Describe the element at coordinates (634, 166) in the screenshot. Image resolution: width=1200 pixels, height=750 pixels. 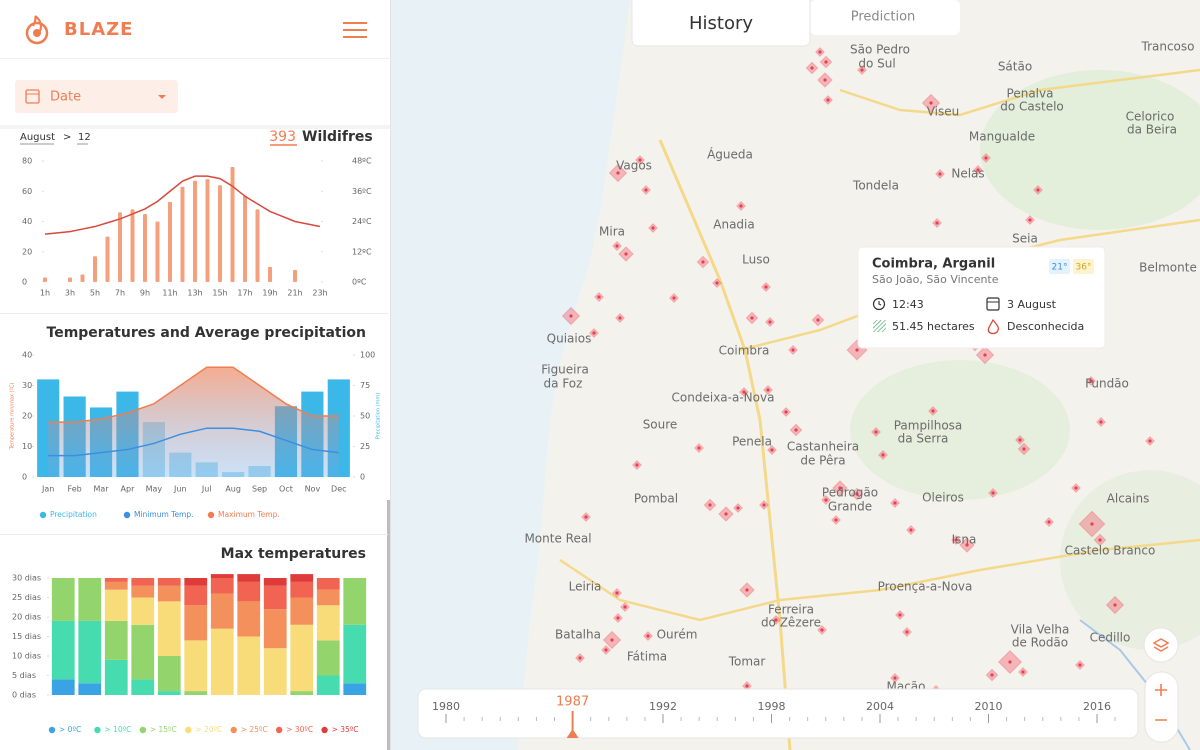
I see `place-label: Vagos` at that location.